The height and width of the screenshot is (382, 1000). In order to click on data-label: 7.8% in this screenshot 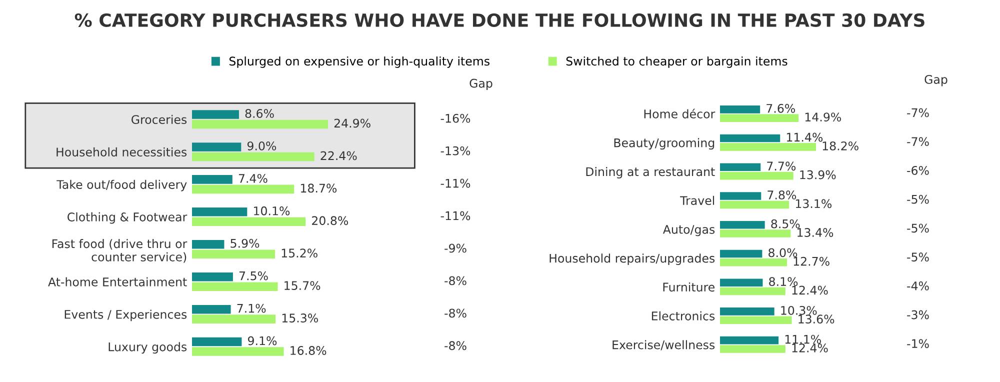, I will do `click(782, 195)`.